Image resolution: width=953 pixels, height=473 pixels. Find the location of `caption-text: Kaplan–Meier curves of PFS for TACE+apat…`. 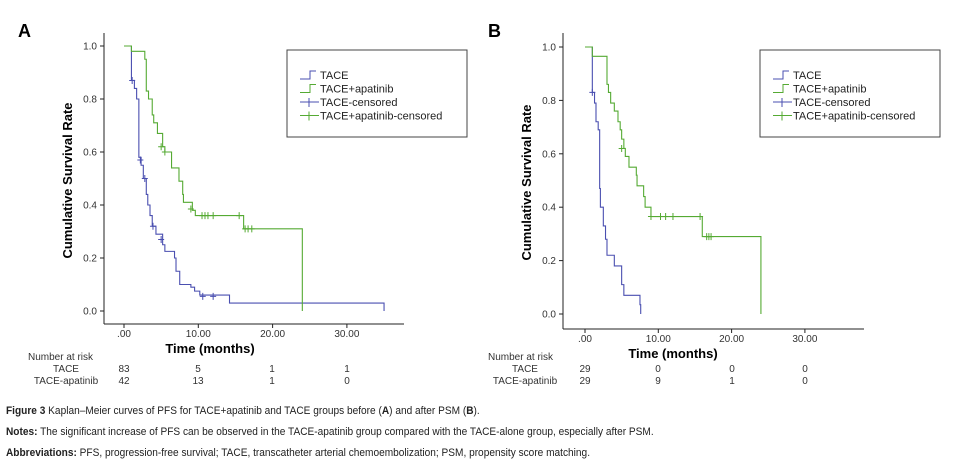

caption-text: Kaplan–Meier curves of PFS for TACE+apat… is located at coordinates (213, 411).